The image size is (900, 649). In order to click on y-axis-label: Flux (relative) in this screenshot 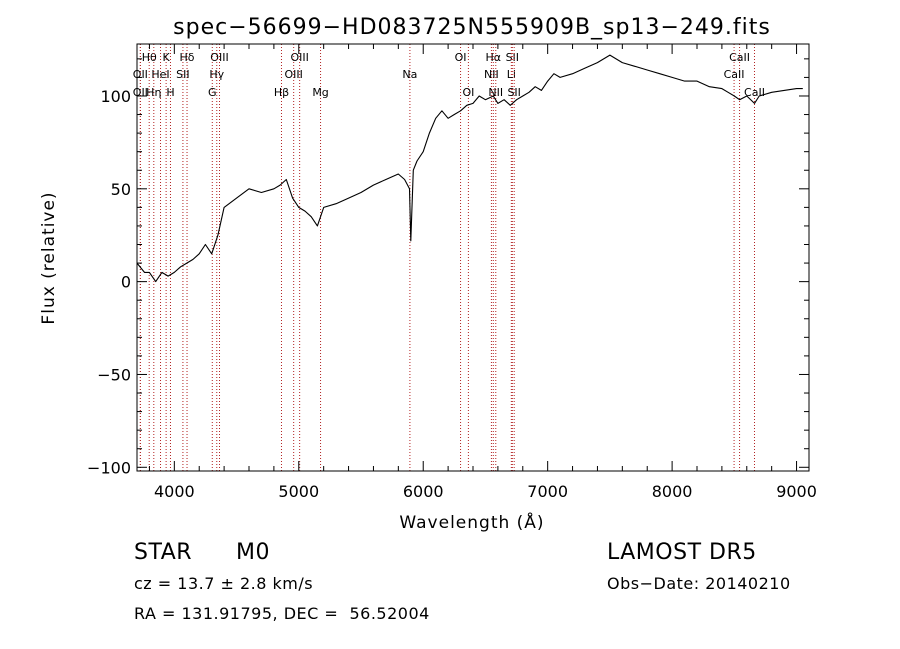, I will do `click(49, 257)`.